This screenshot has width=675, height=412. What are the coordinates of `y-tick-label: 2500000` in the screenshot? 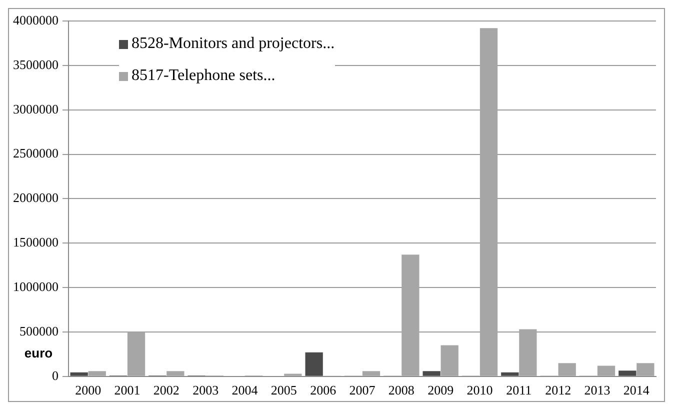 It's located at (35, 153).